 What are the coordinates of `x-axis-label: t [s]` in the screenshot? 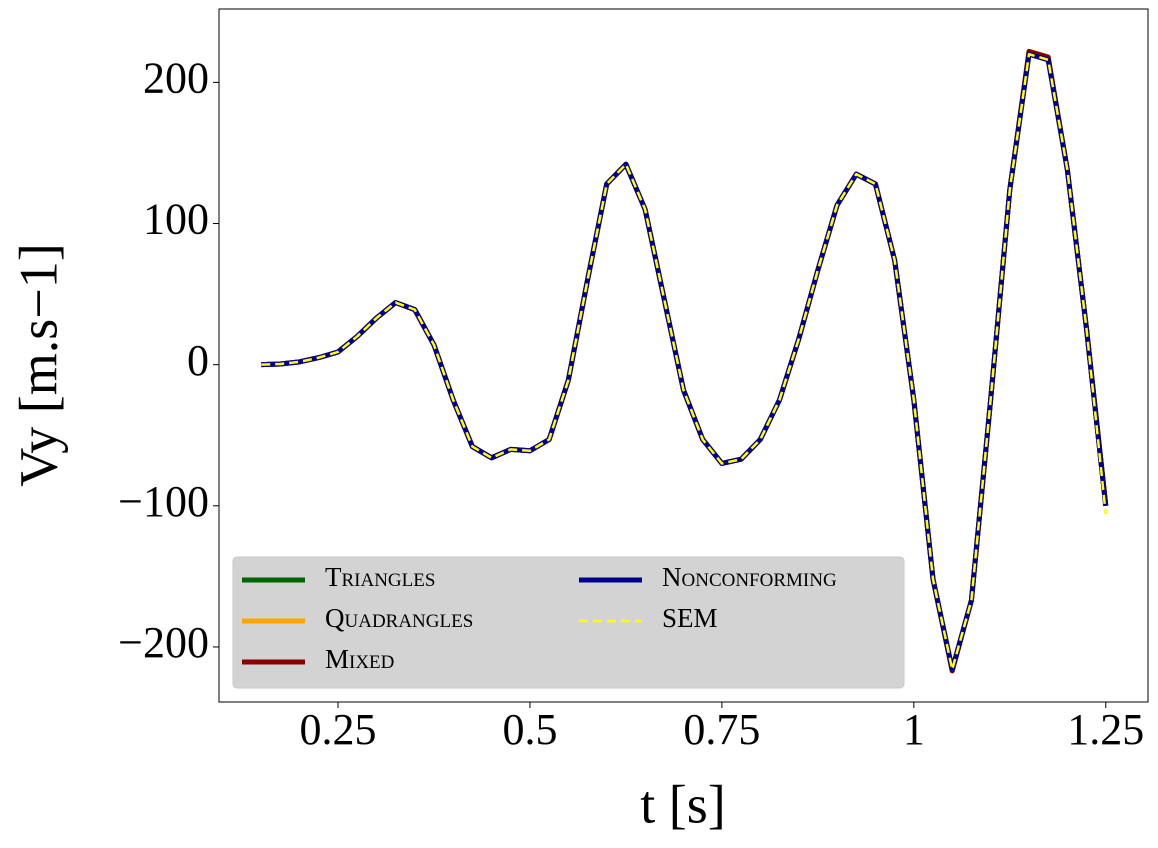 It's located at (682, 804).